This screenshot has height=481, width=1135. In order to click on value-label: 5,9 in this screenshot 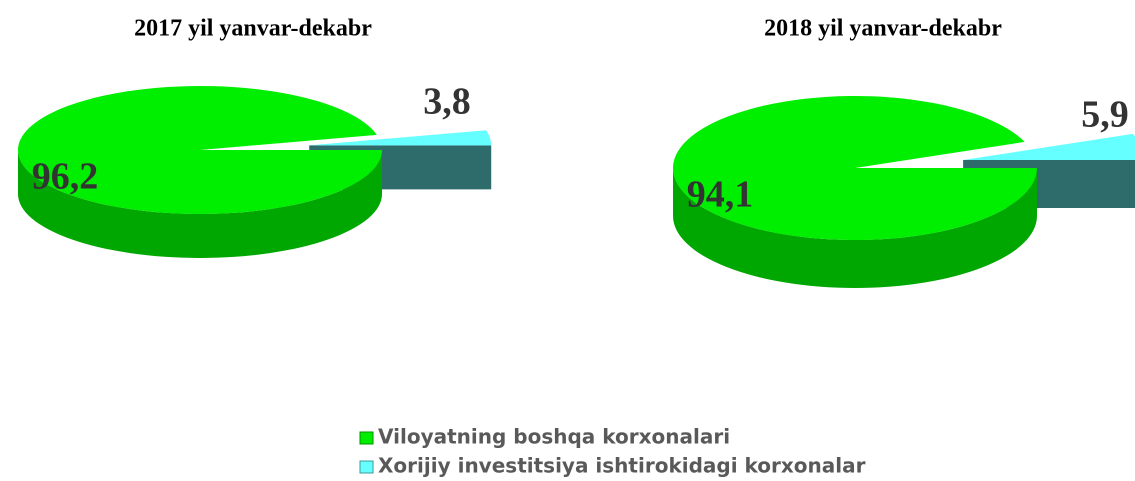, I will do `click(1105, 115)`.